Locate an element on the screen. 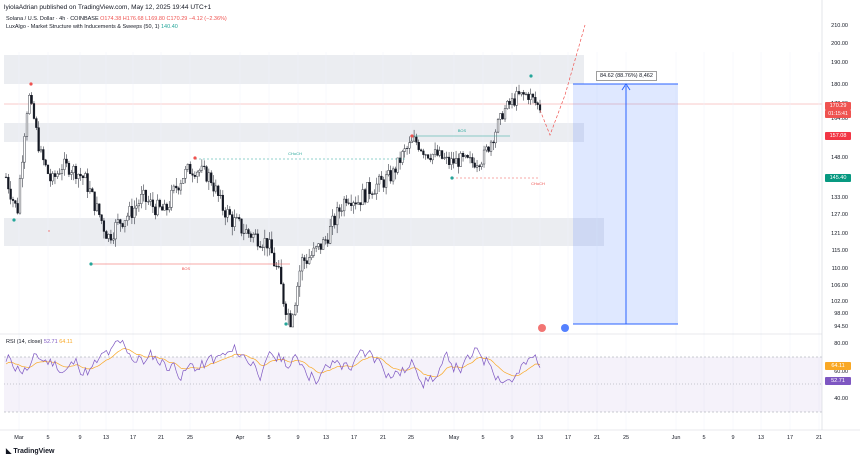  price-tick-label: 200.00 is located at coordinates (839, 44).